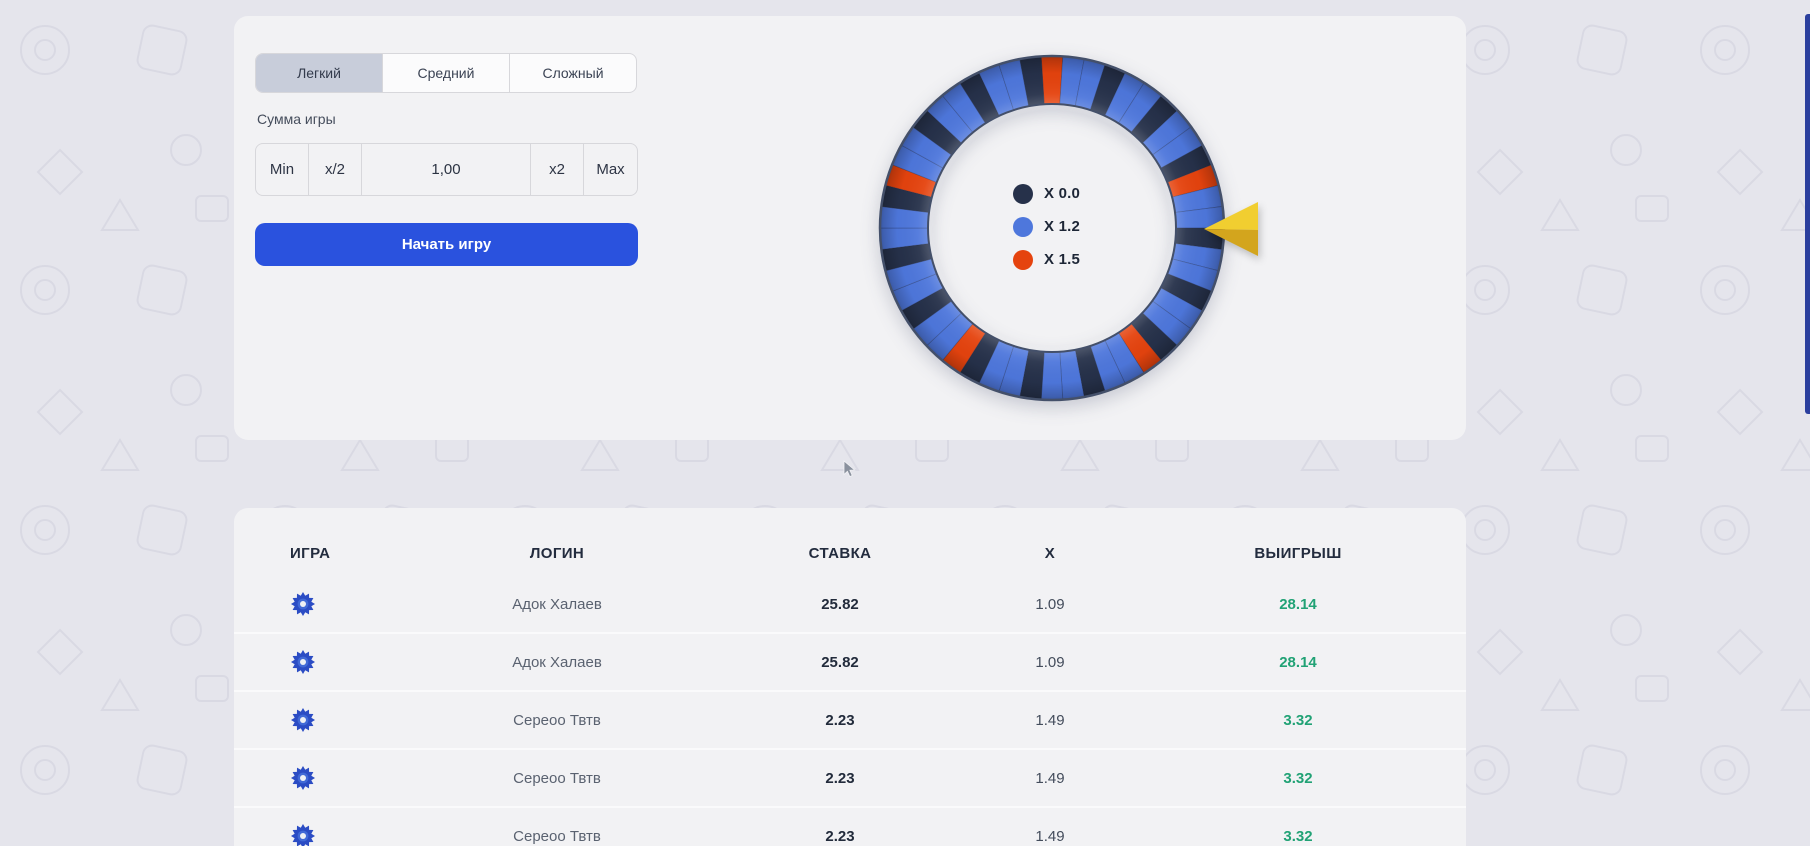 The width and height of the screenshot is (1810, 846). I want to click on min-button: Min, so click(282, 169).